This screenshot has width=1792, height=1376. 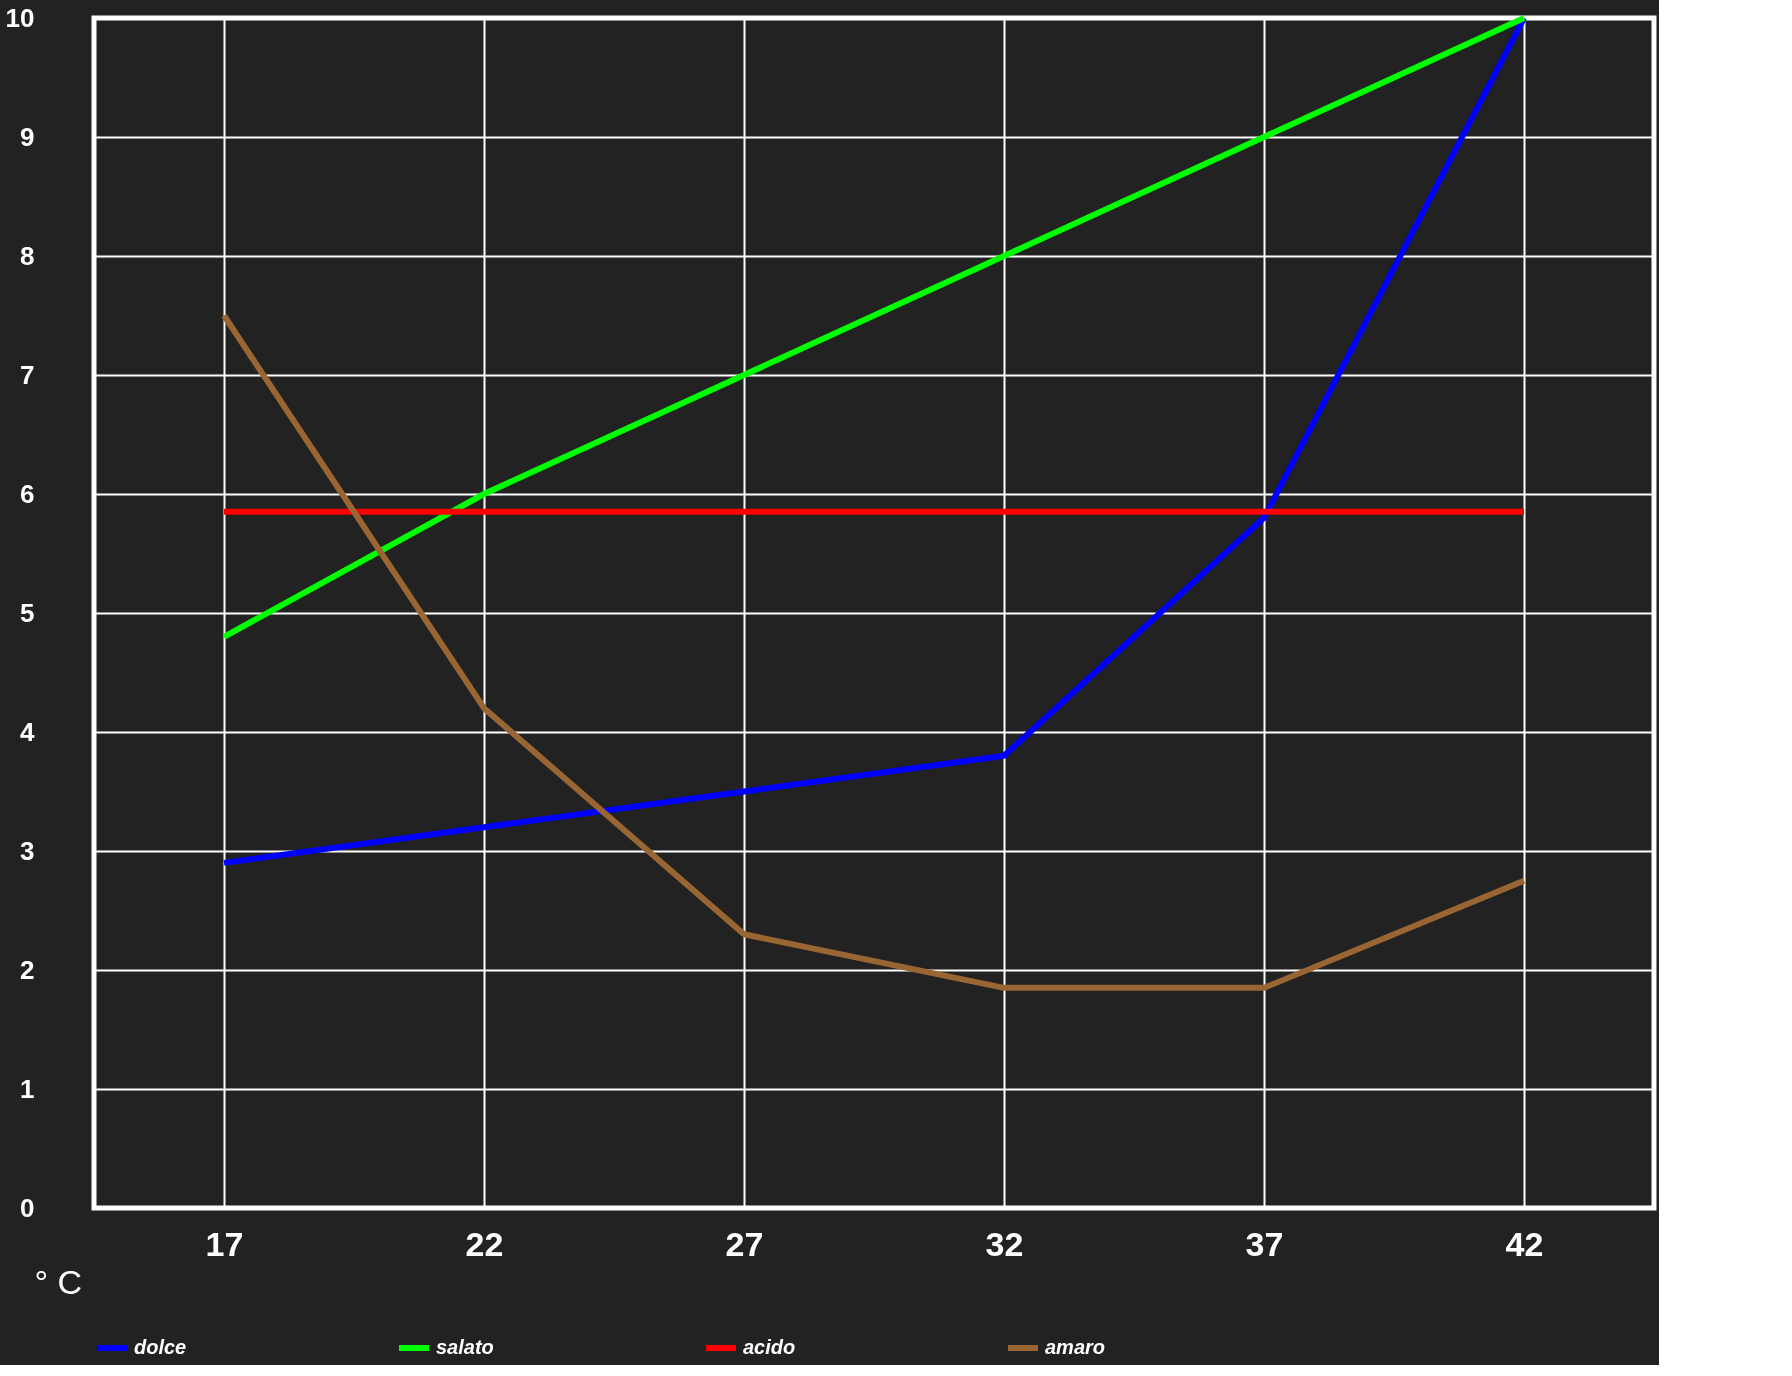 I want to click on y-tick-label: 1, so click(x=27, y=1088).